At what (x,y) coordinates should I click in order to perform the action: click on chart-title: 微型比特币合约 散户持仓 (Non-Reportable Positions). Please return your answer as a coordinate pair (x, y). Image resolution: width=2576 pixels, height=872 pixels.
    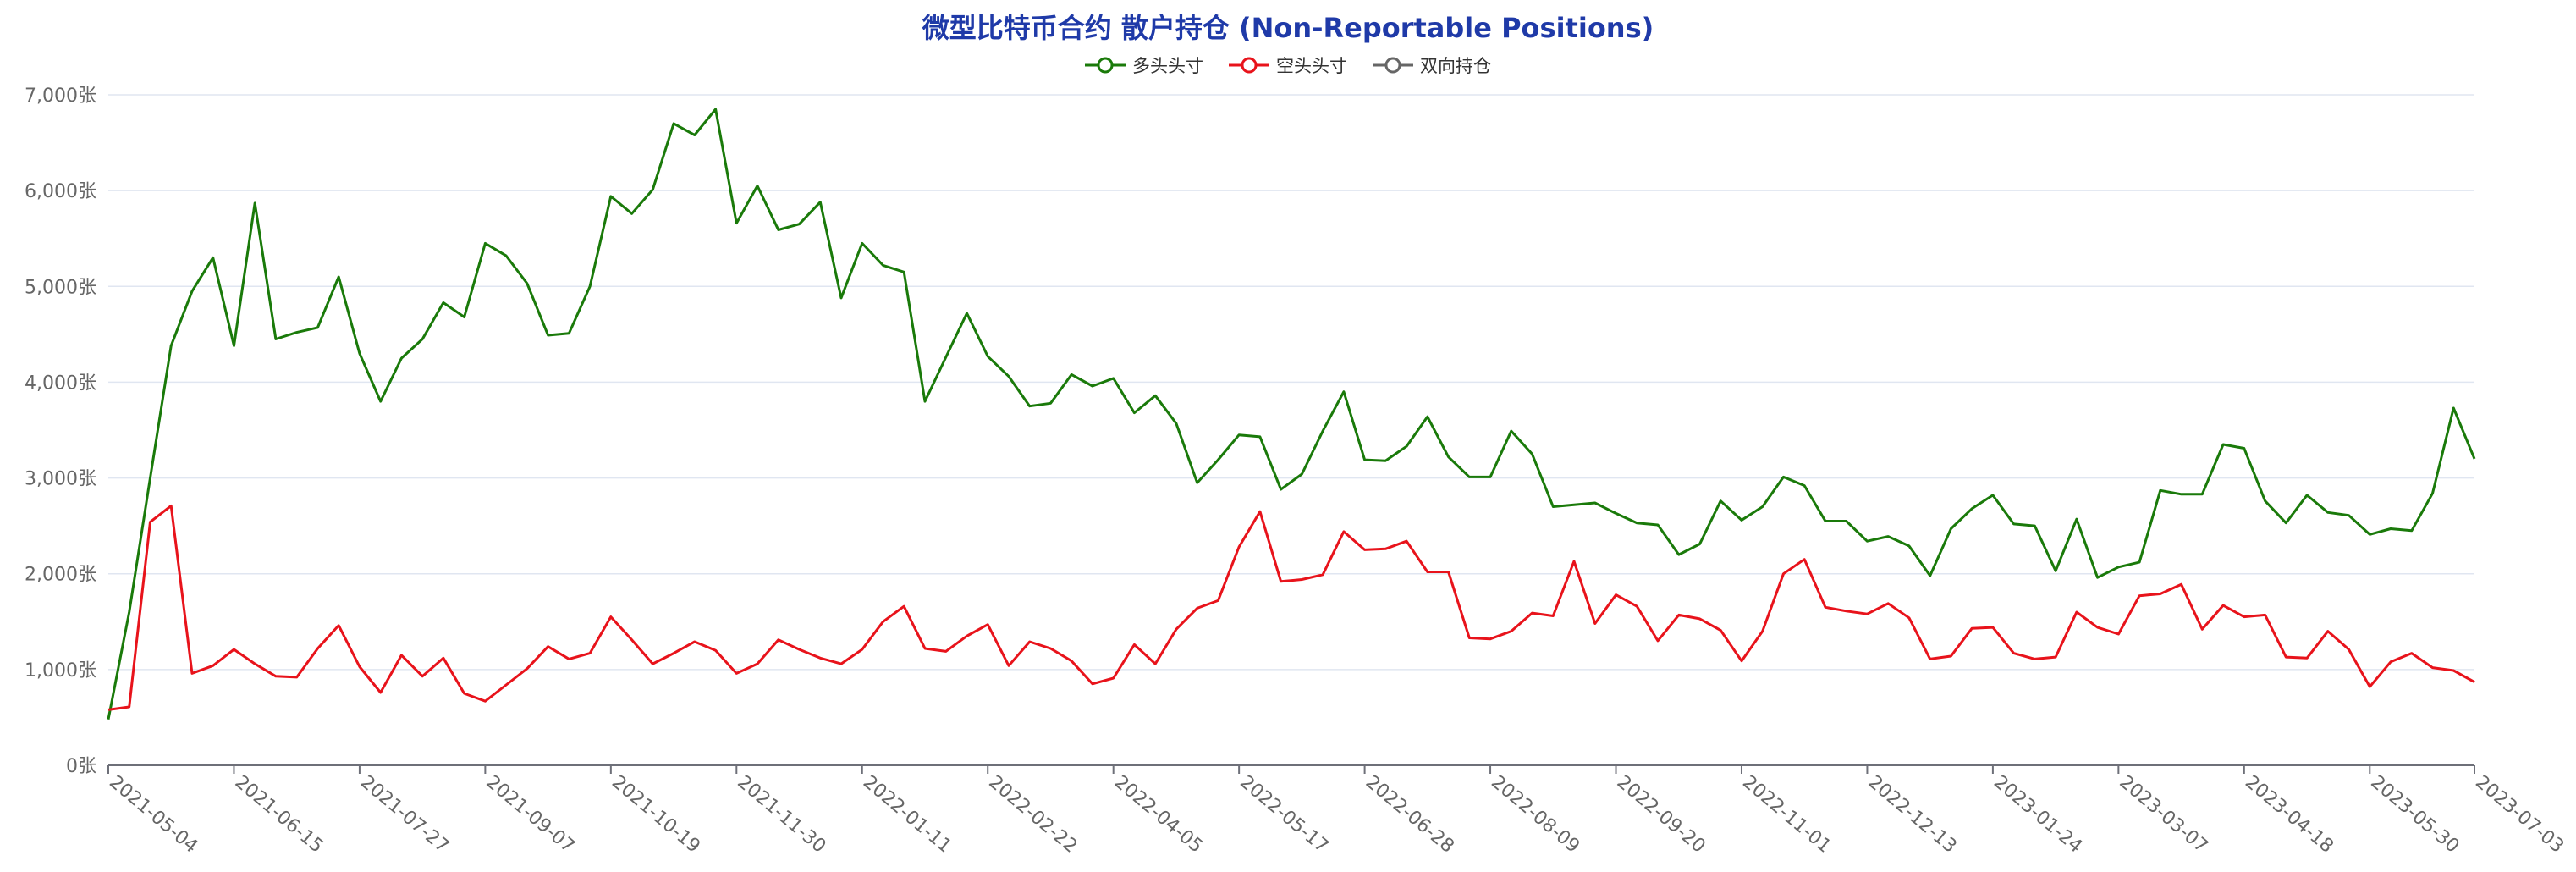
    Looking at the image, I should click on (1288, 28).